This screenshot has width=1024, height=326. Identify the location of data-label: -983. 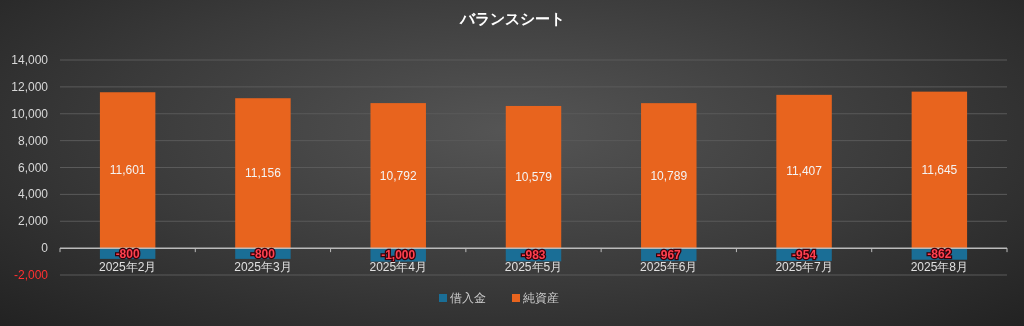
(533, 254).